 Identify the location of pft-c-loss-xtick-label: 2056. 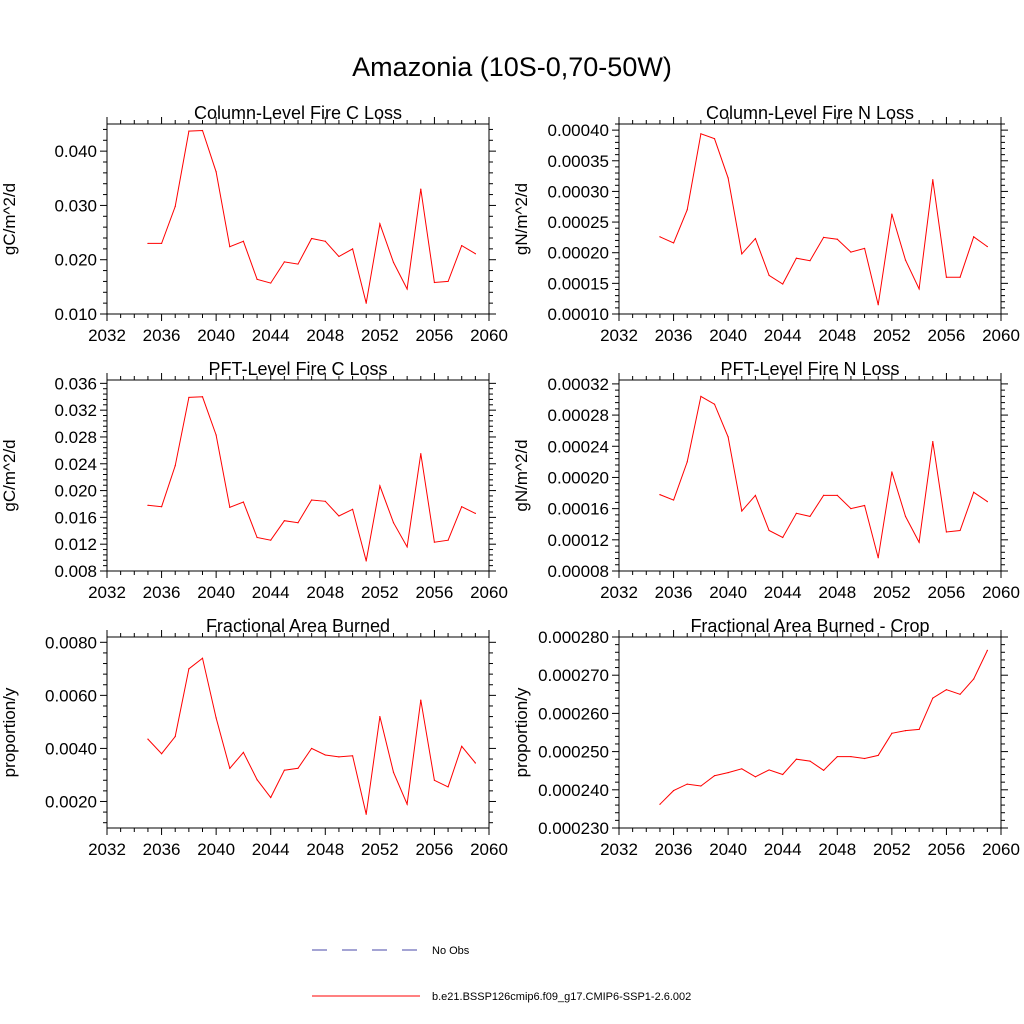
(435, 592).